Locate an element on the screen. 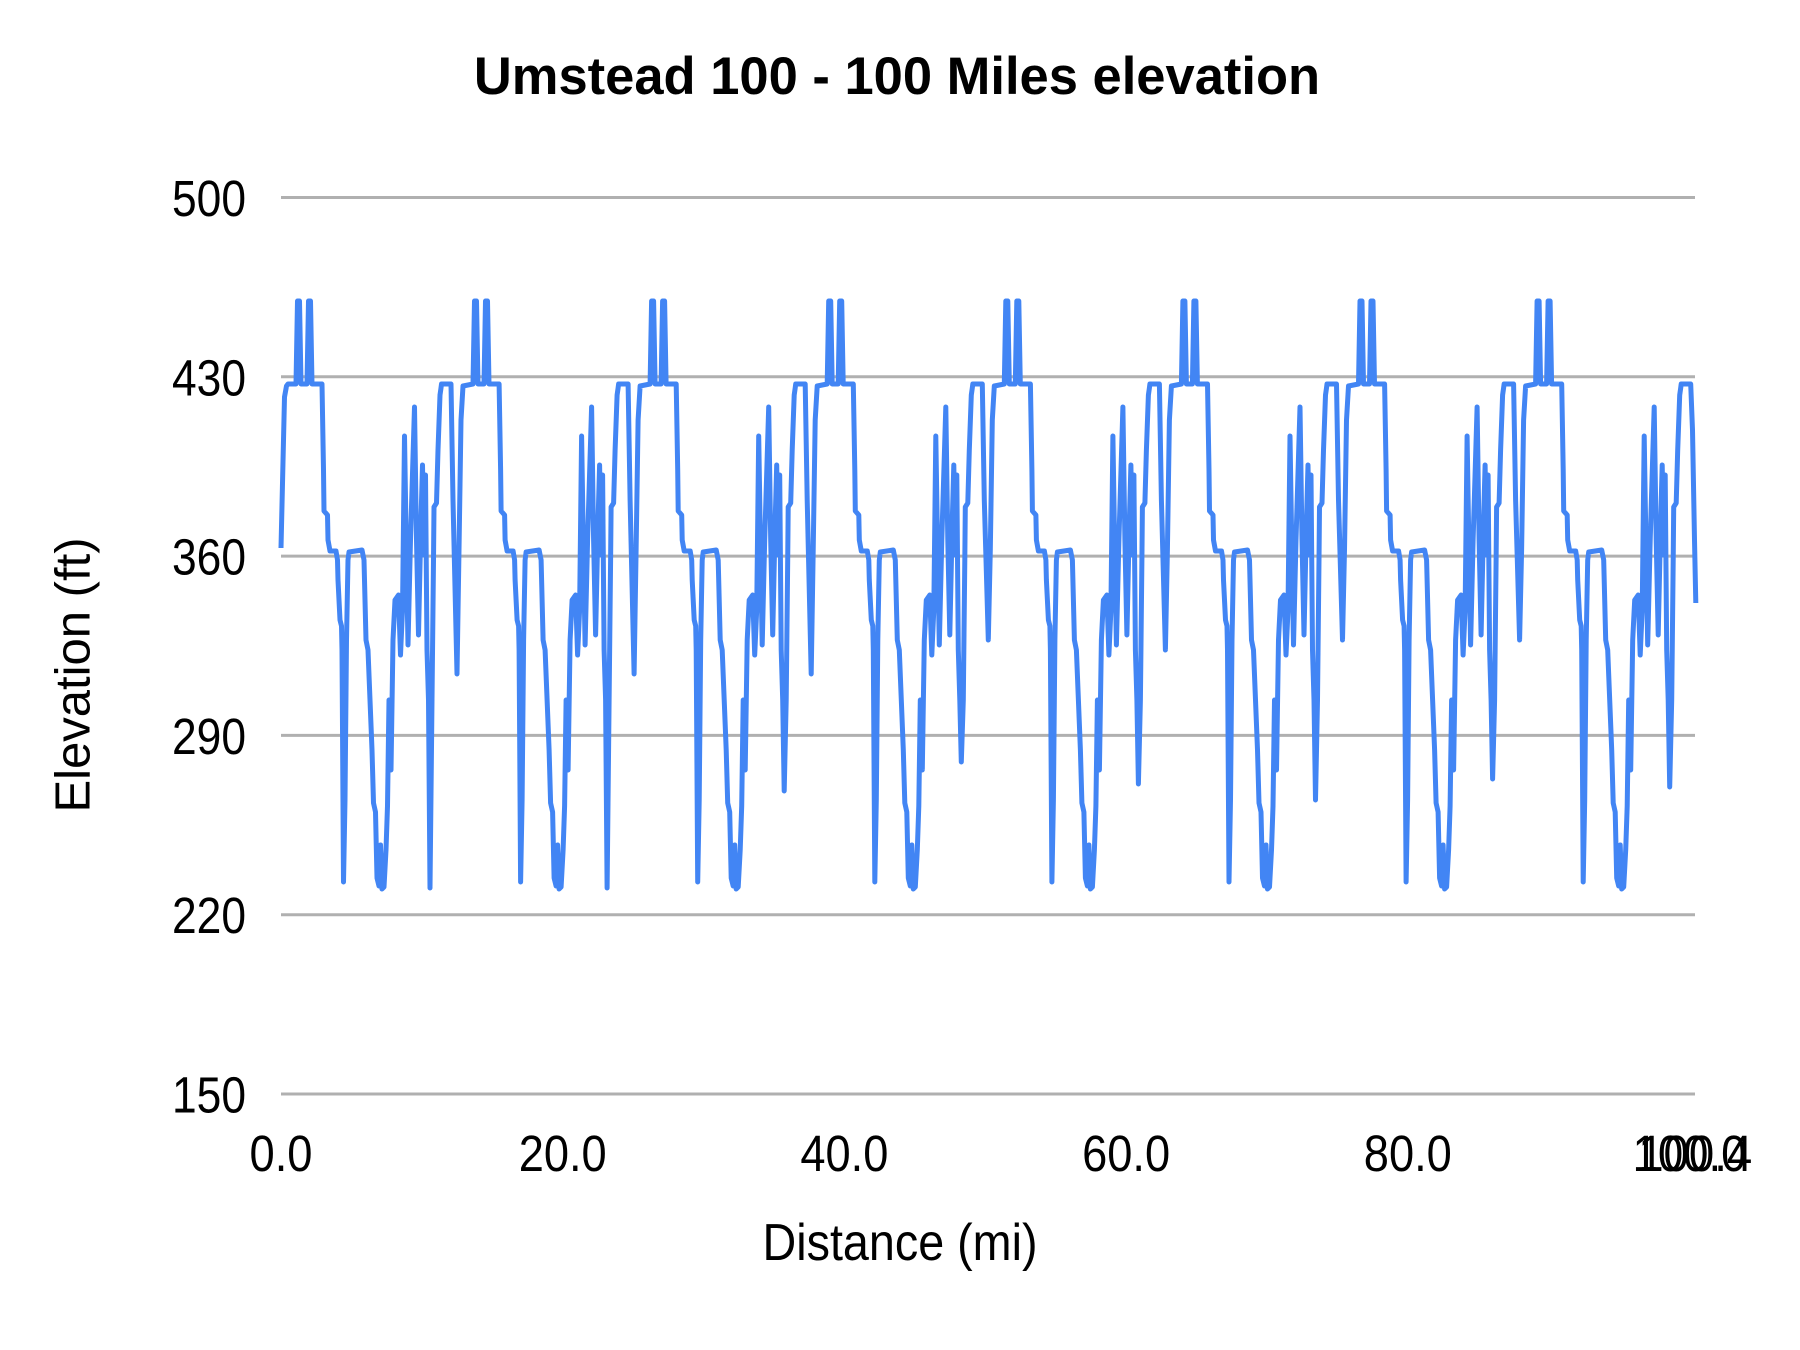  svg-text: Elevation (ft) is located at coordinates (74, 674).